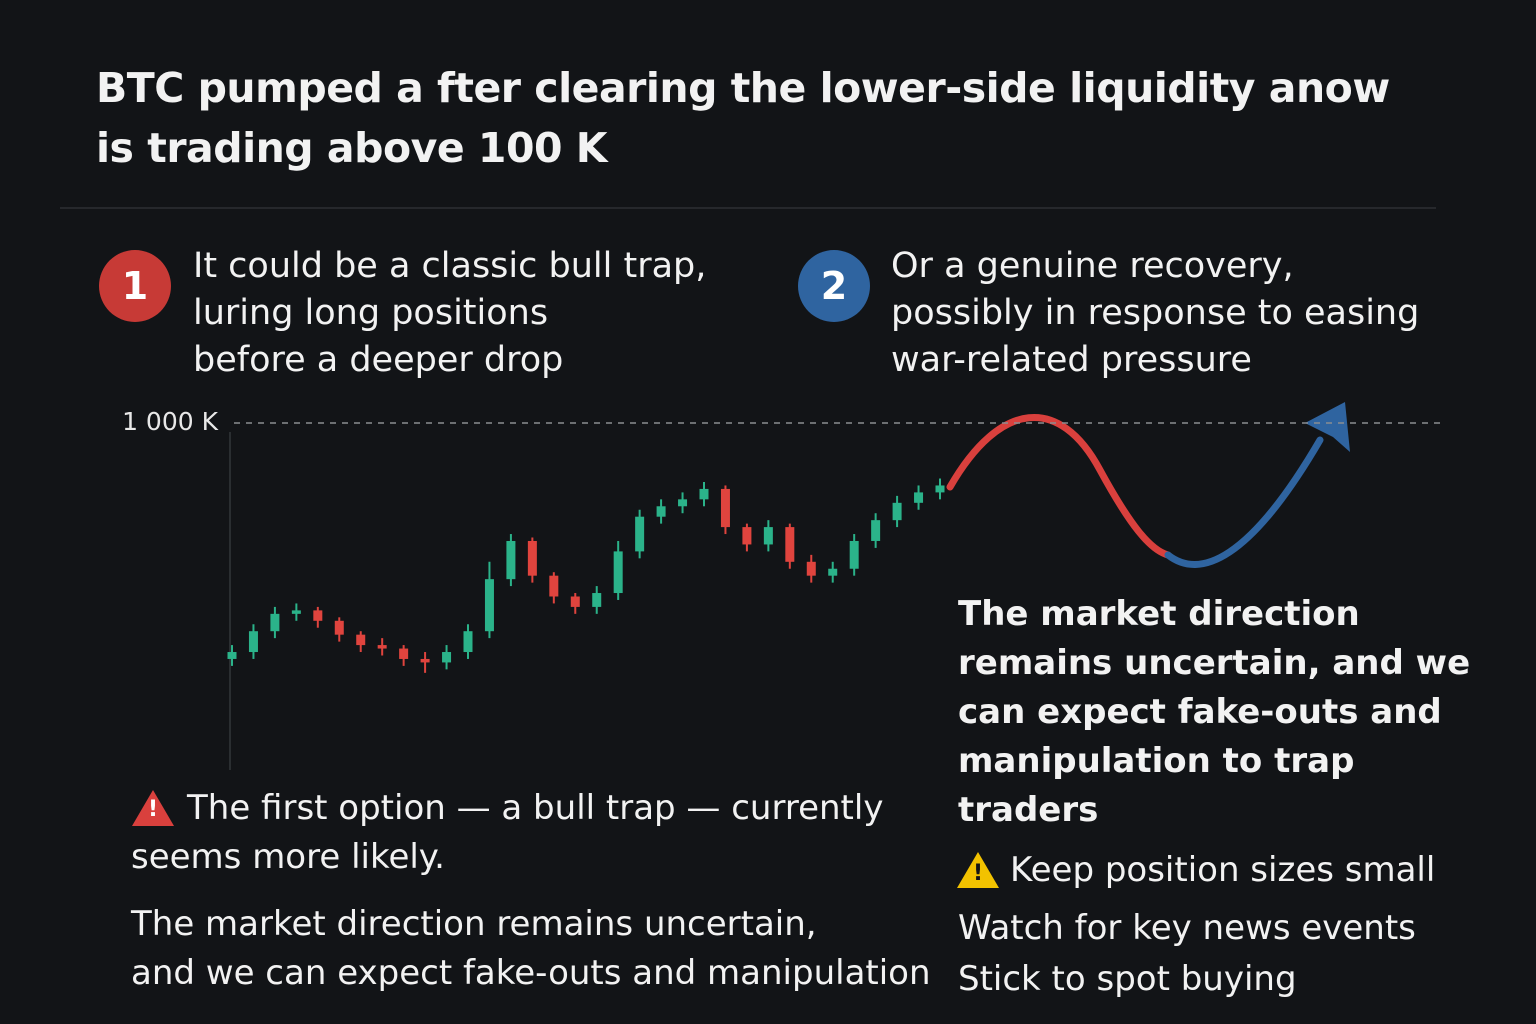  What do you see at coordinates (1187, 928) in the screenshot?
I see `tip: Watch for key news events` at bounding box center [1187, 928].